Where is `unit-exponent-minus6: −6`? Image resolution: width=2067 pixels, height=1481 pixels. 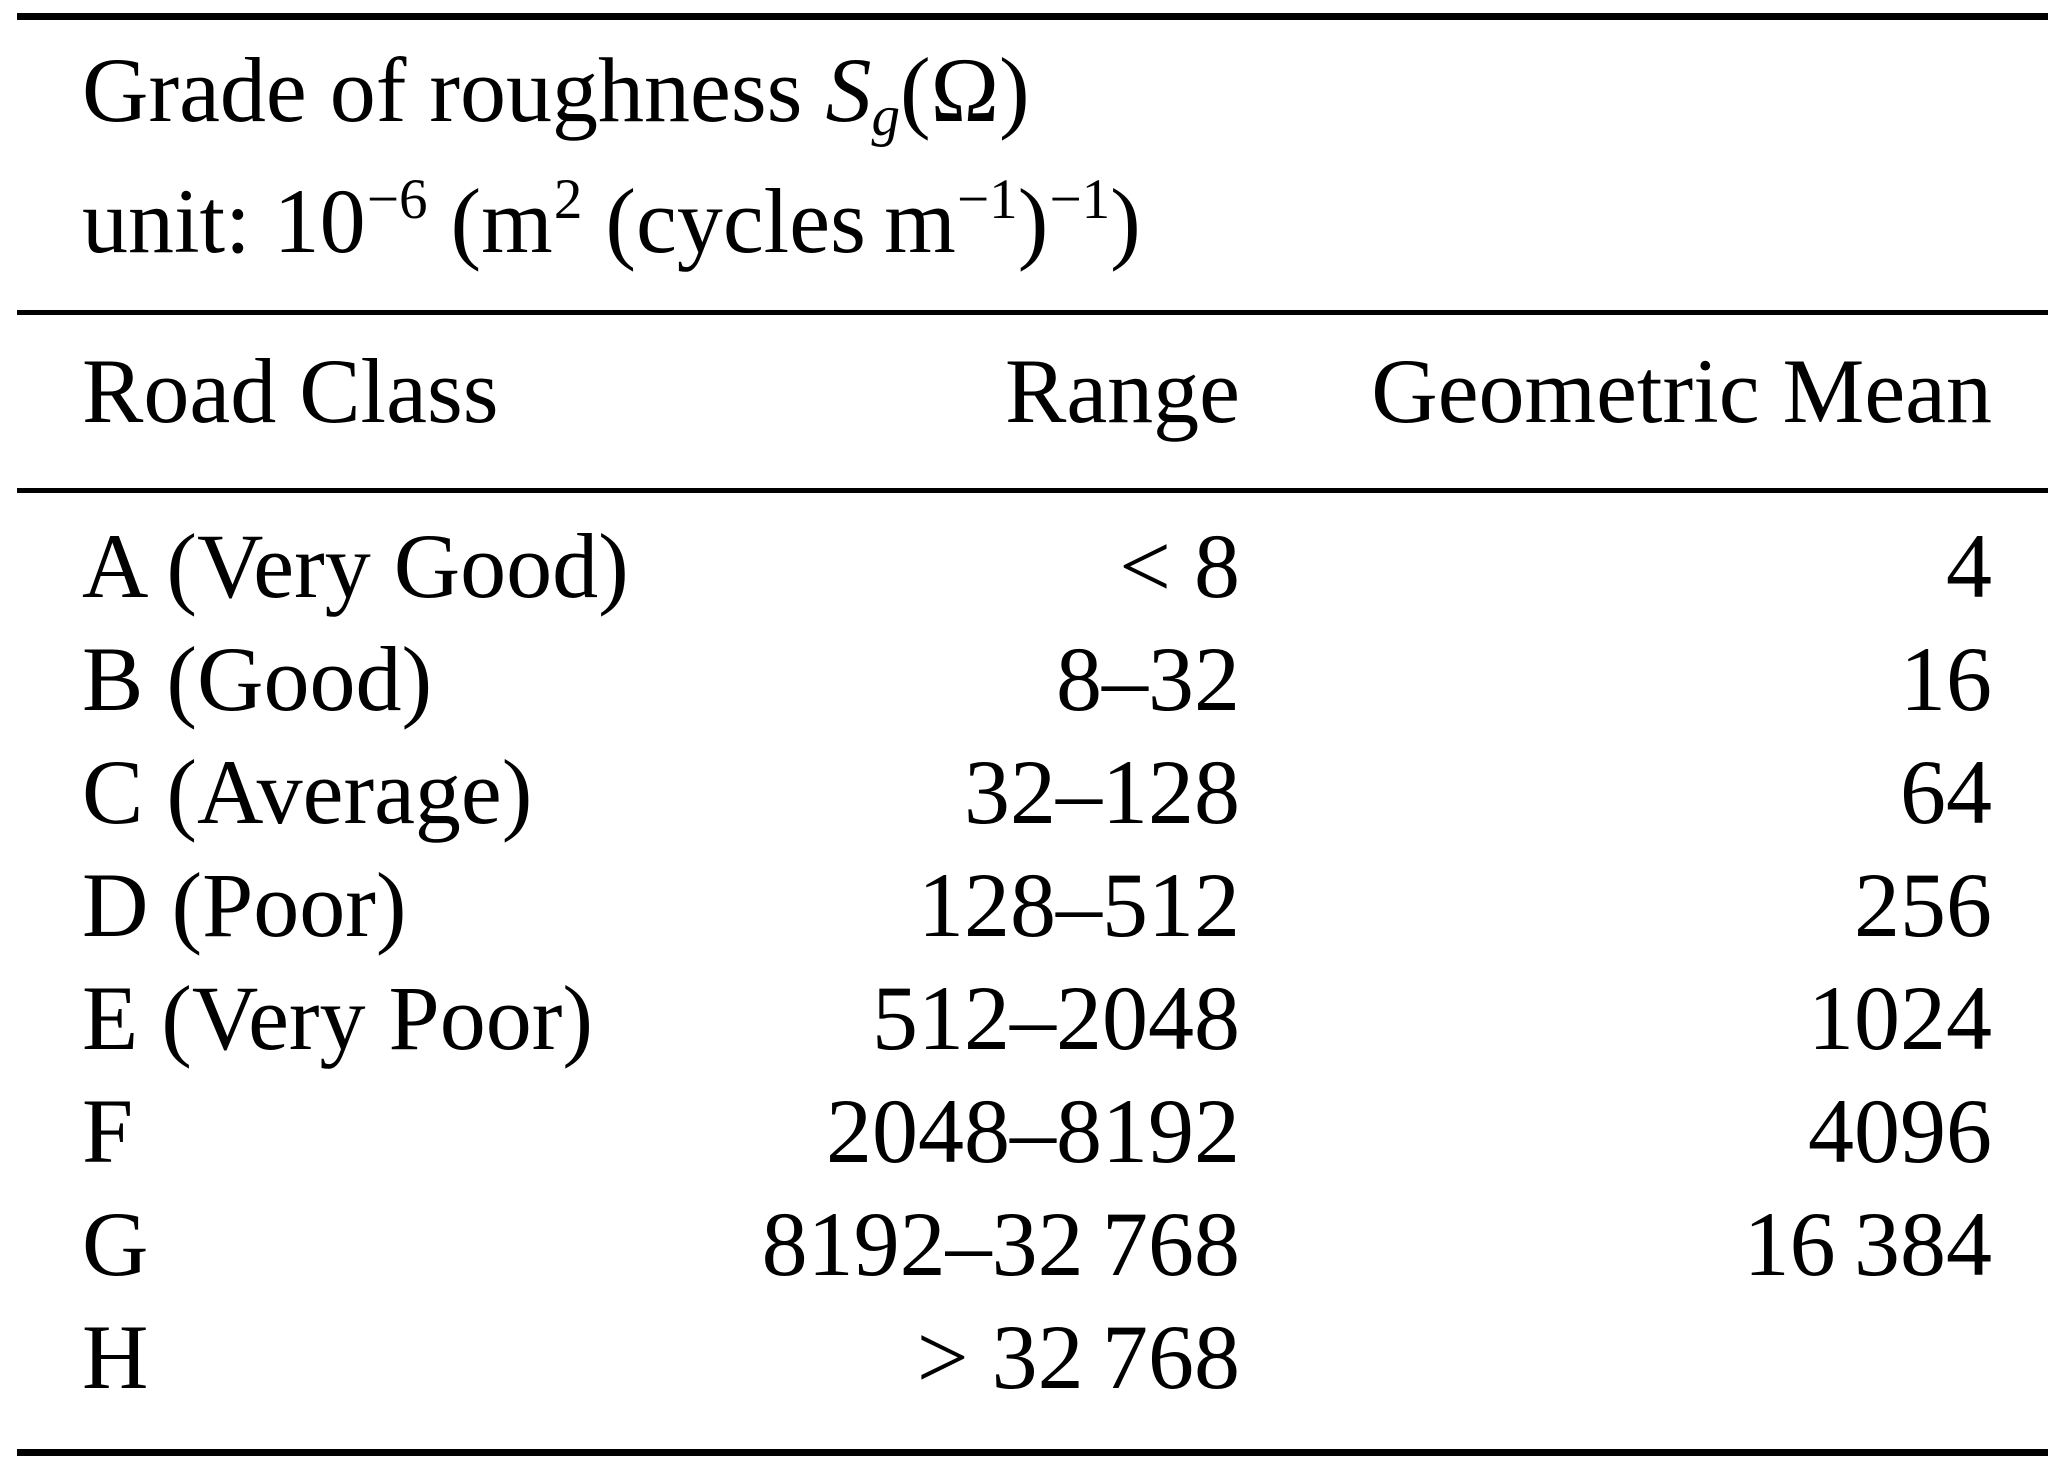
unit-exponent-minus6: −6 is located at coordinates (397, 199).